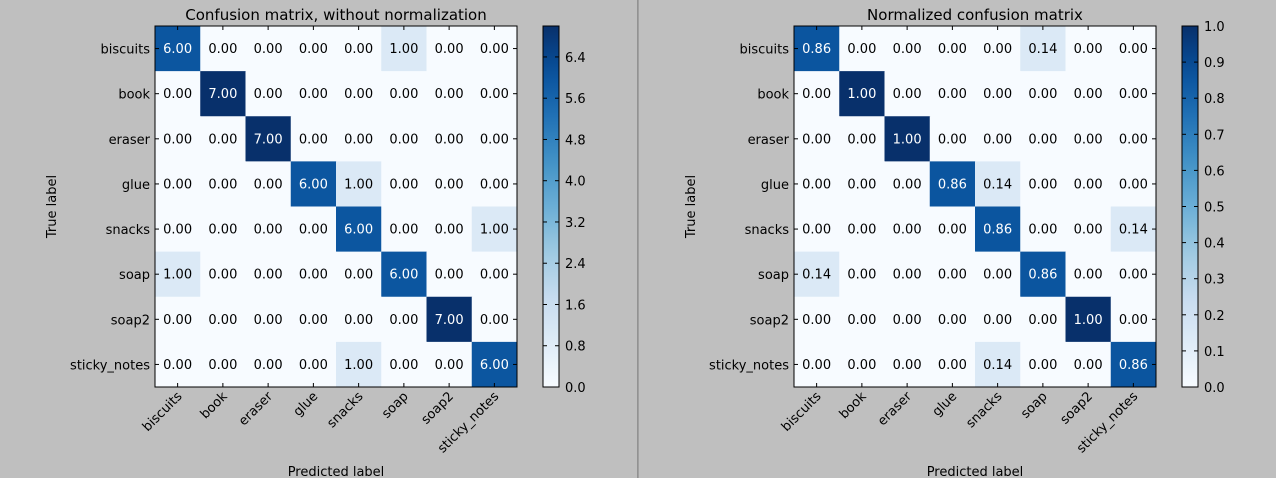 The width and height of the screenshot is (1276, 478). I want to click on ncm-y-tick-label: sticky_notes, so click(749, 365).